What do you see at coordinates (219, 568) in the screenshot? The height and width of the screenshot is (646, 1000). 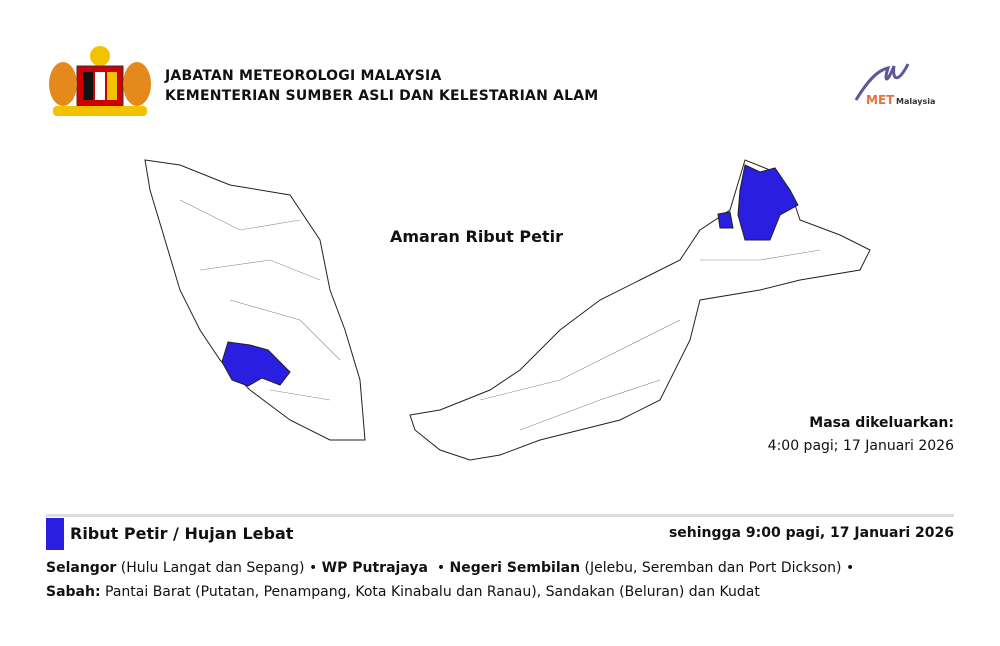 I see `area-detail: (Hulu Langat dan Sepang) •` at bounding box center [219, 568].